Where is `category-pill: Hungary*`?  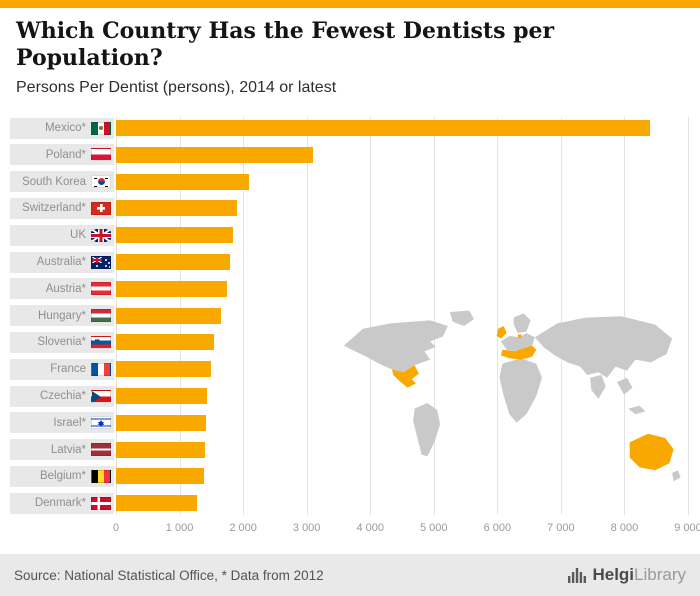
category-pill: Hungary* is located at coordinates (62, 316).